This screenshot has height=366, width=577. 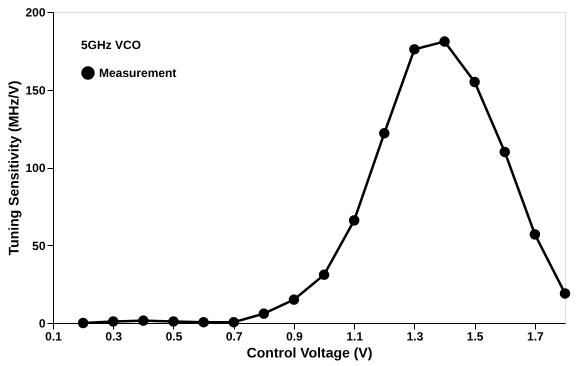 I want to click on y-tick-label: 150, so click(x=35, y=90).